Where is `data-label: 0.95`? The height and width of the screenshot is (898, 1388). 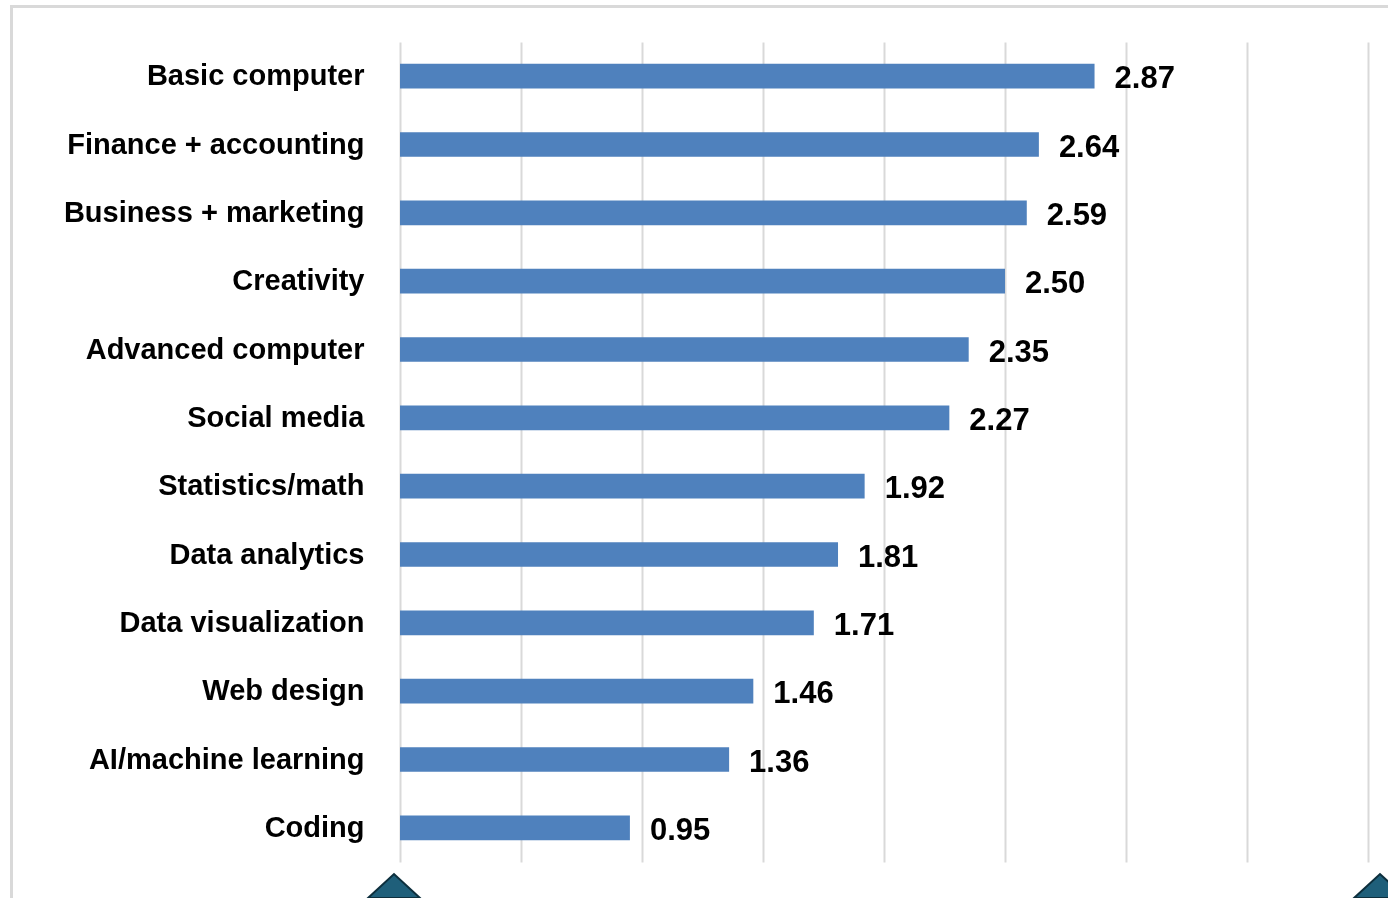 data-label: 0.95 is located at coordinates (680, 829).